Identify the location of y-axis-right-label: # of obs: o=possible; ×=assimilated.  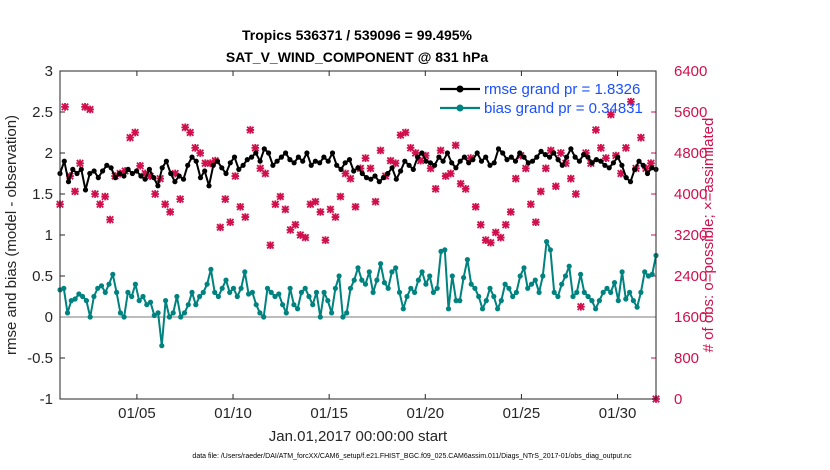
(708, 235).